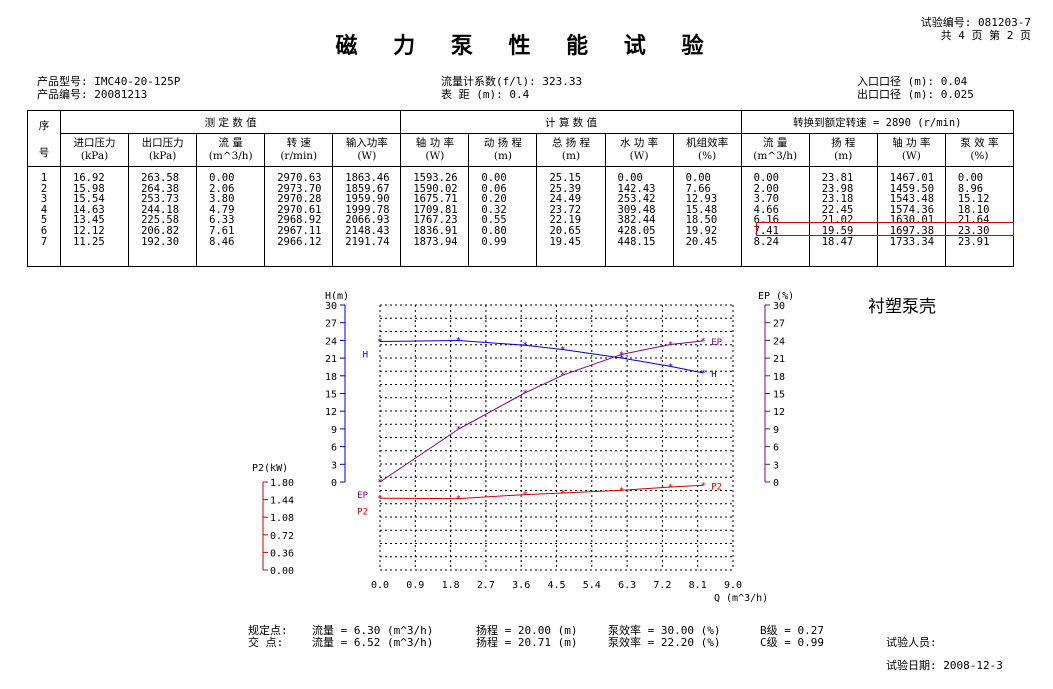 Image resolution: width=1053 pixels, height=689 pixels. What do you see at coordinates (160, 220) in the screenshot?
I see `table-cell: 225.58` at bounding box center [160, 220].